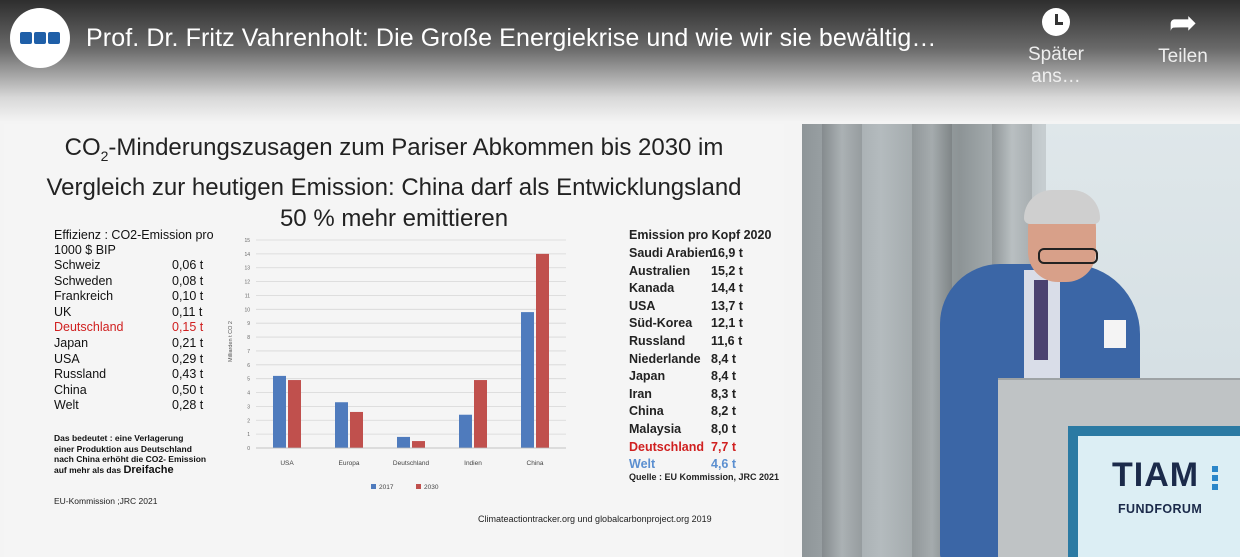 This screenshot has height=557, width=1240. What do you see at coordinates (704, 430) in the screenshot?
I see `per-capita-row: Malaysia 8,0 t` at bounding box center [704, 430].